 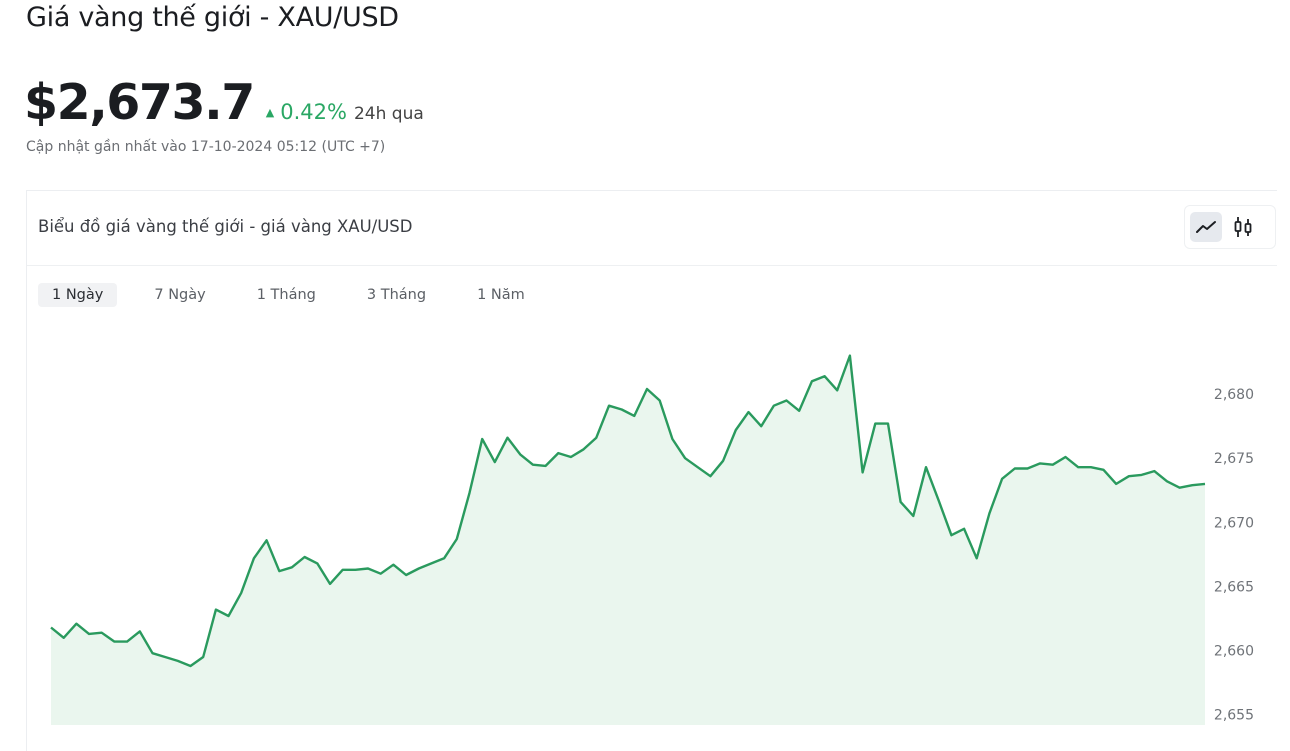 I want to click on range-tabs: 1 Ngày 7 Ngày 1 Tháng 3 Tháng 1 Năm, so click(x=300, y=295).